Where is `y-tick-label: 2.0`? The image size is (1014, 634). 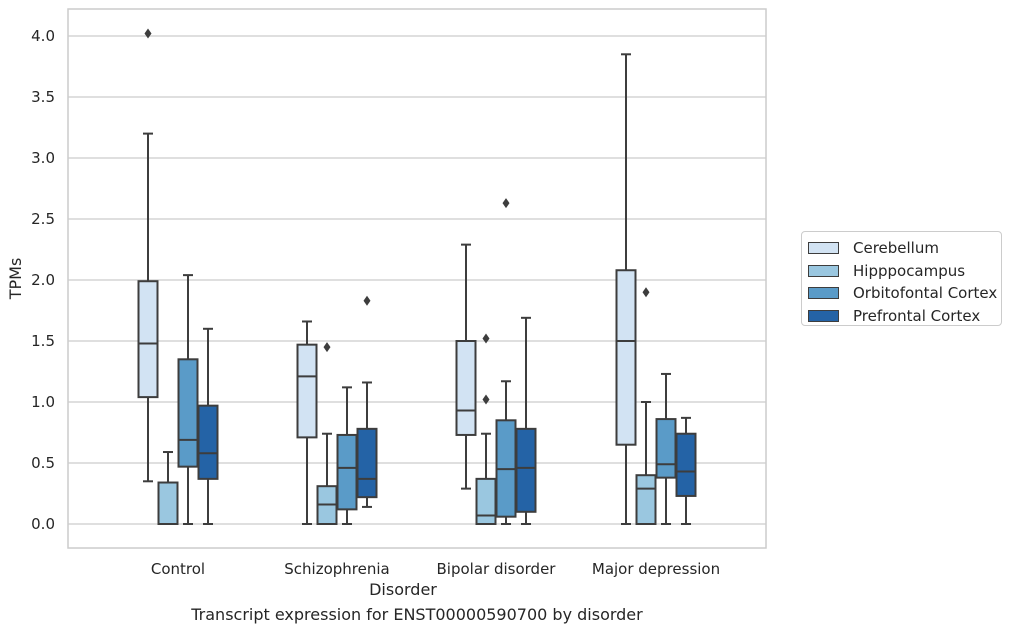 y-tick-label: 2.0 is located at coordinates (43, 280).